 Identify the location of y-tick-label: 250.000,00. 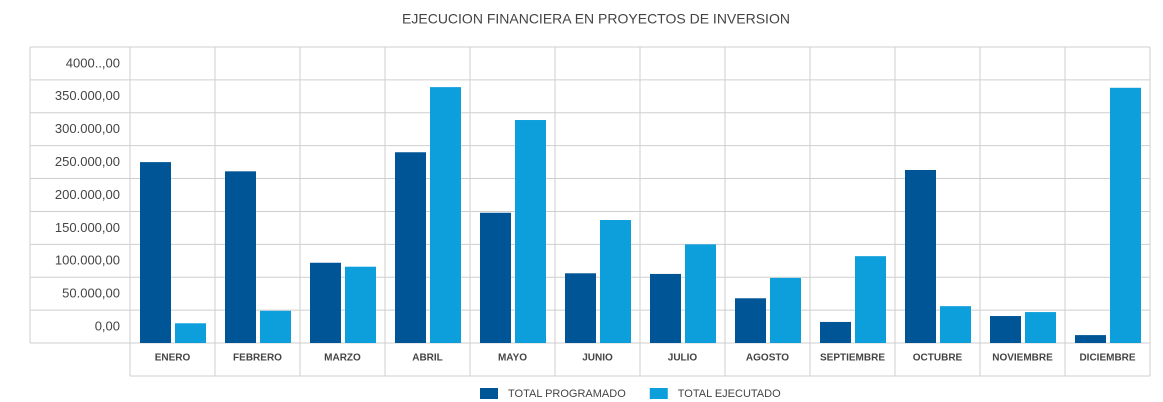
(87, 161).